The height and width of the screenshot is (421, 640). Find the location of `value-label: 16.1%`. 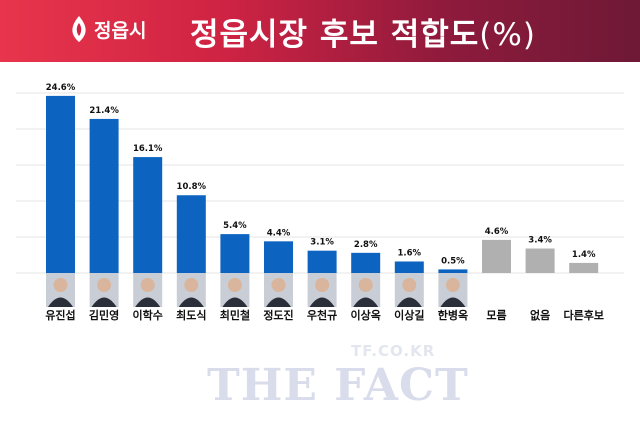

value-label: 16.1% is located at coordinates (148, 149).